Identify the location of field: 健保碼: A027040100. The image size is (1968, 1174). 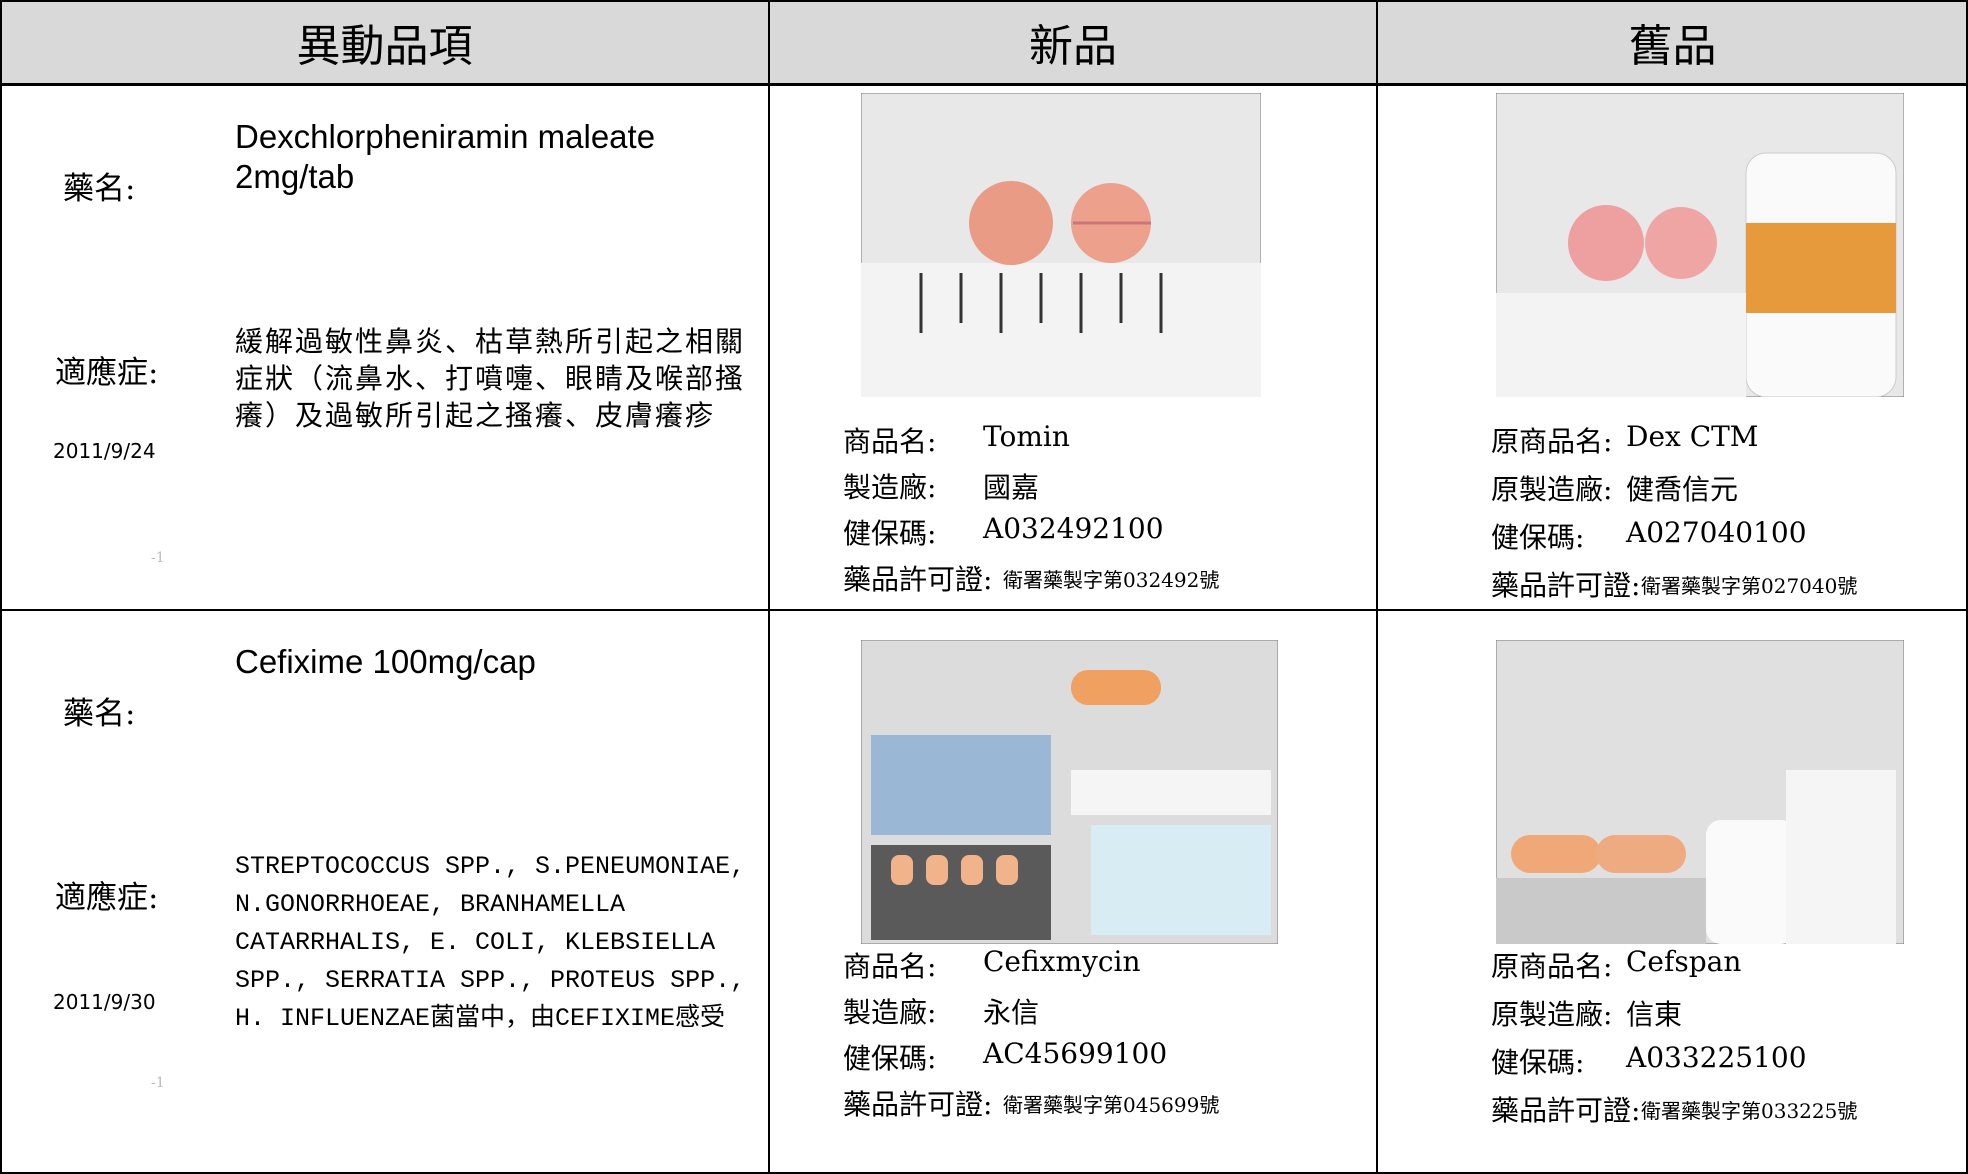
(1649, 536).